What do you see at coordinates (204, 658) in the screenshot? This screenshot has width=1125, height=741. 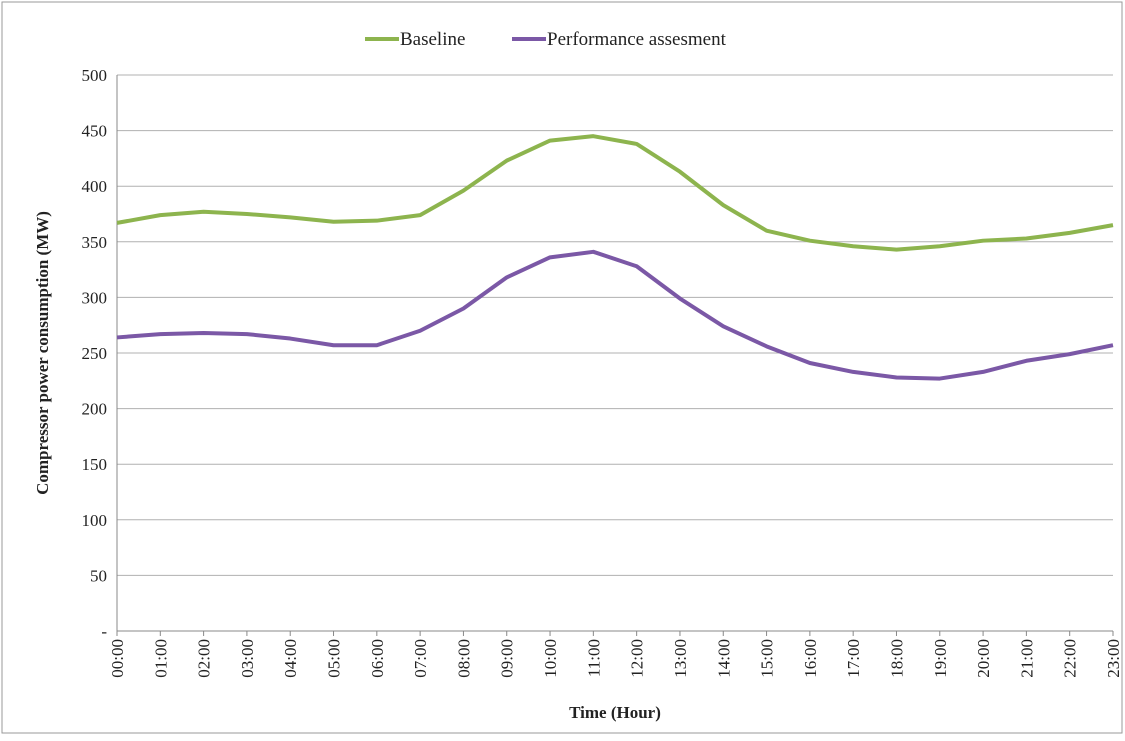 I see `x-tick-label: 02:00` at bounding box center [204, 658].